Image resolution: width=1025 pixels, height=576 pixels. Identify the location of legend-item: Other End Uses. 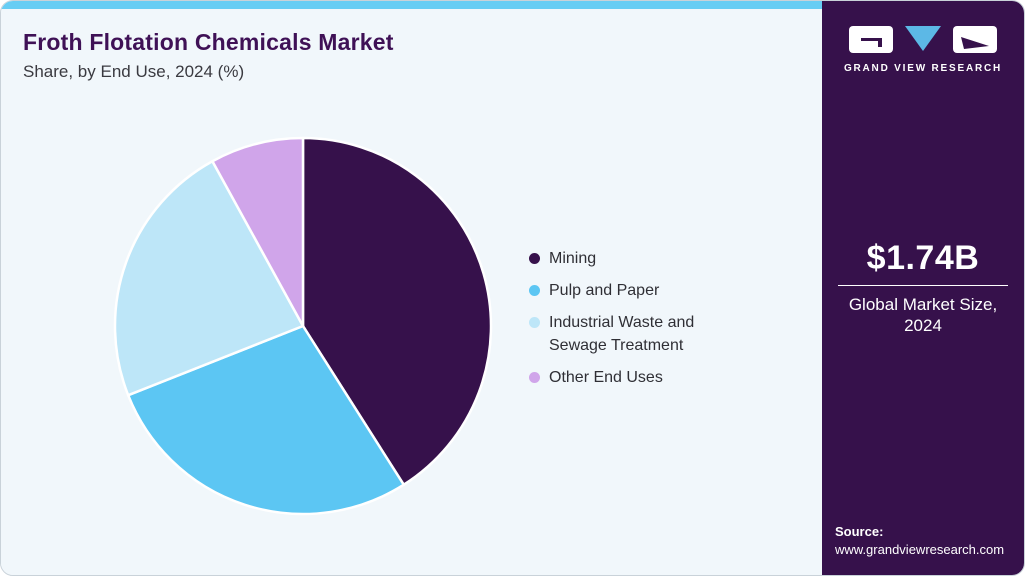
(625, 377).